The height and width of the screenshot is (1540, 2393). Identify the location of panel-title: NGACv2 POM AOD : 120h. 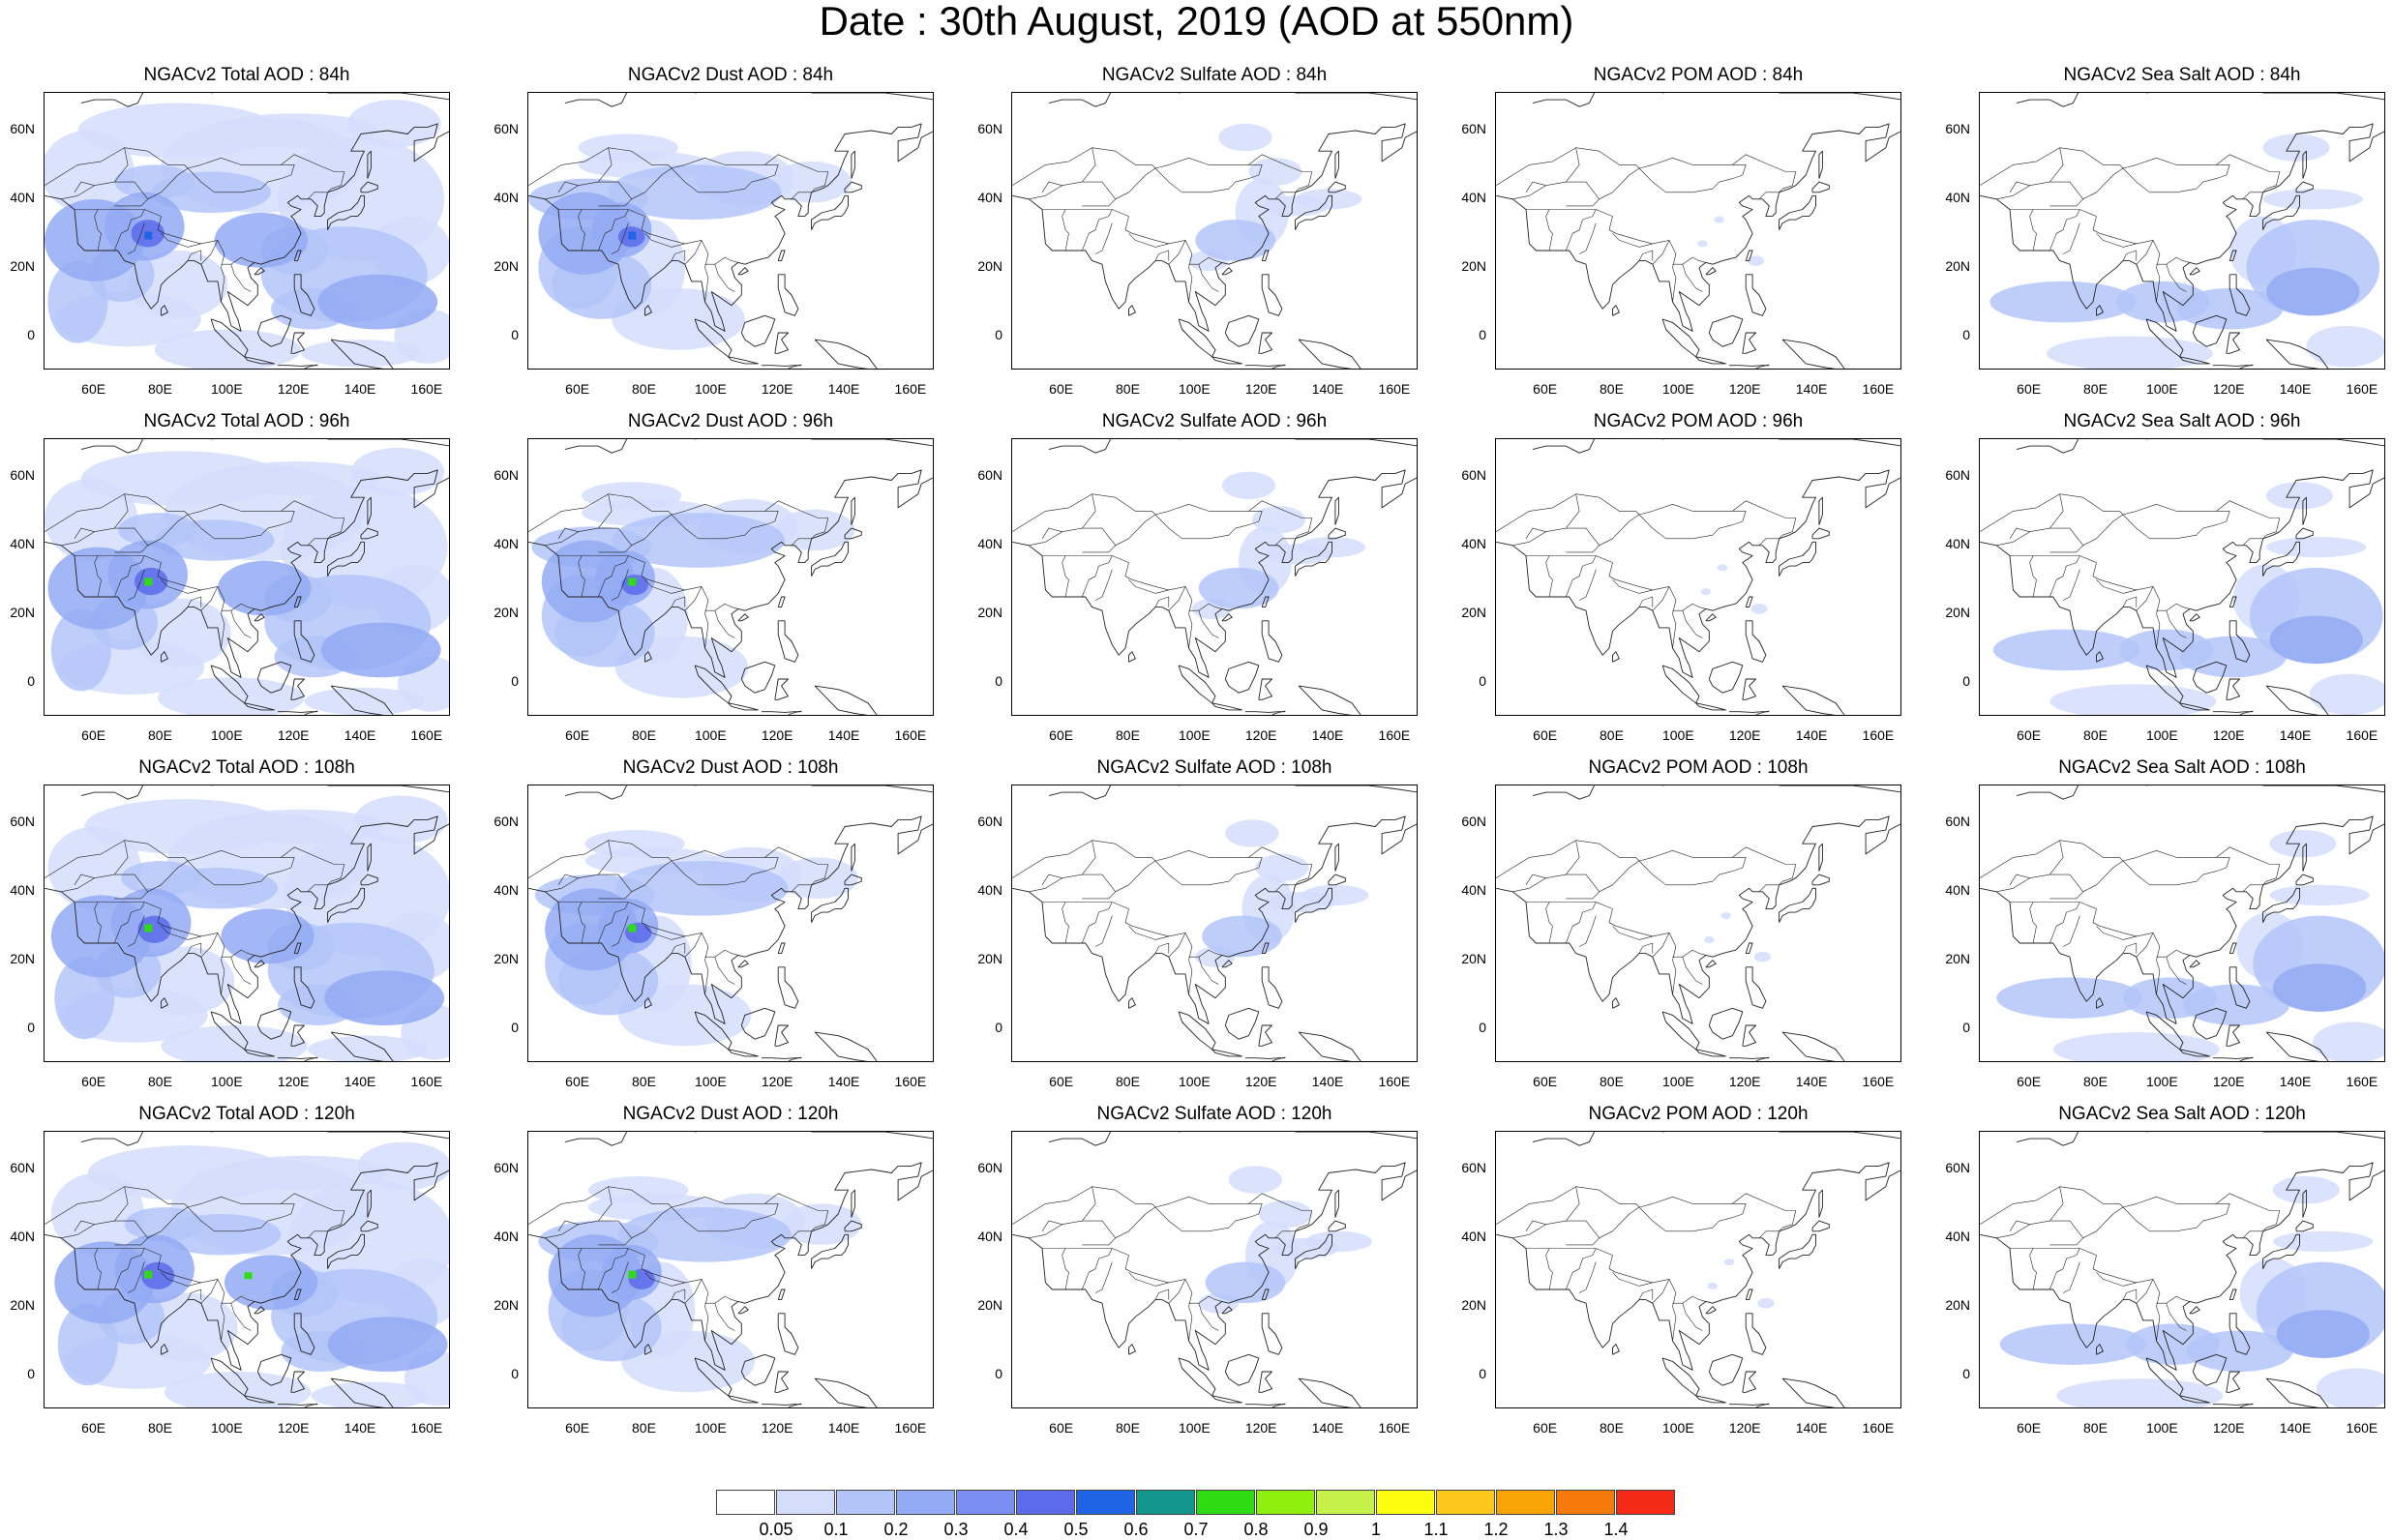
(1699, 1114).